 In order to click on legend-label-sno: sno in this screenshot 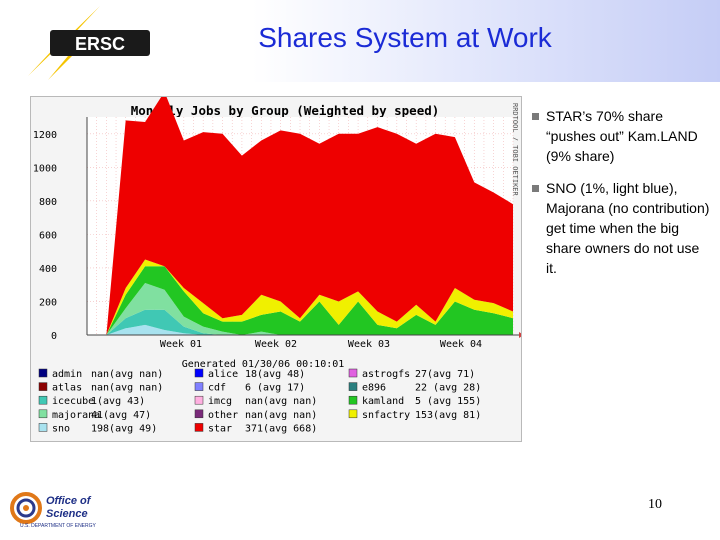, I will do `click(61, 428)`.